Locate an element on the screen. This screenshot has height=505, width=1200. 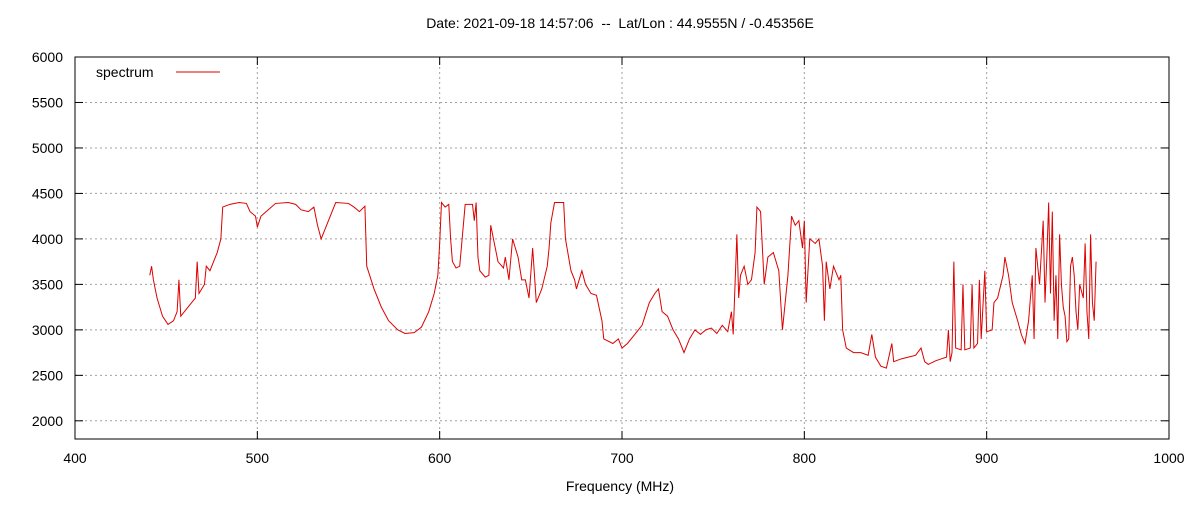
y-tick-label: 2500 is located at coordinates (47, 375).